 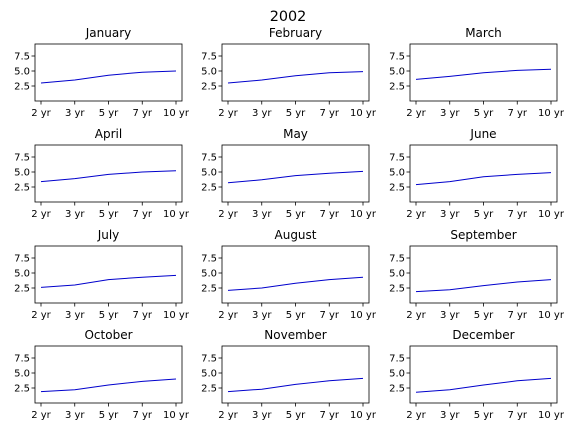 What do you see at coordinates (483, 235) in the screenshot?
I see `subplot-title: September` at bounding box center [483, 235].